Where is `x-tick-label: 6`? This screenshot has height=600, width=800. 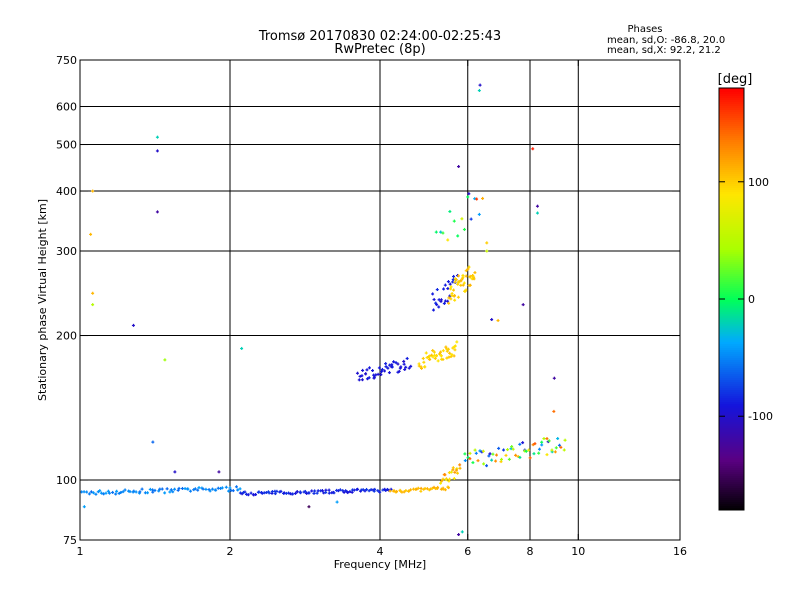 x-tick-label: 6 is located at coordinates (467, 551).